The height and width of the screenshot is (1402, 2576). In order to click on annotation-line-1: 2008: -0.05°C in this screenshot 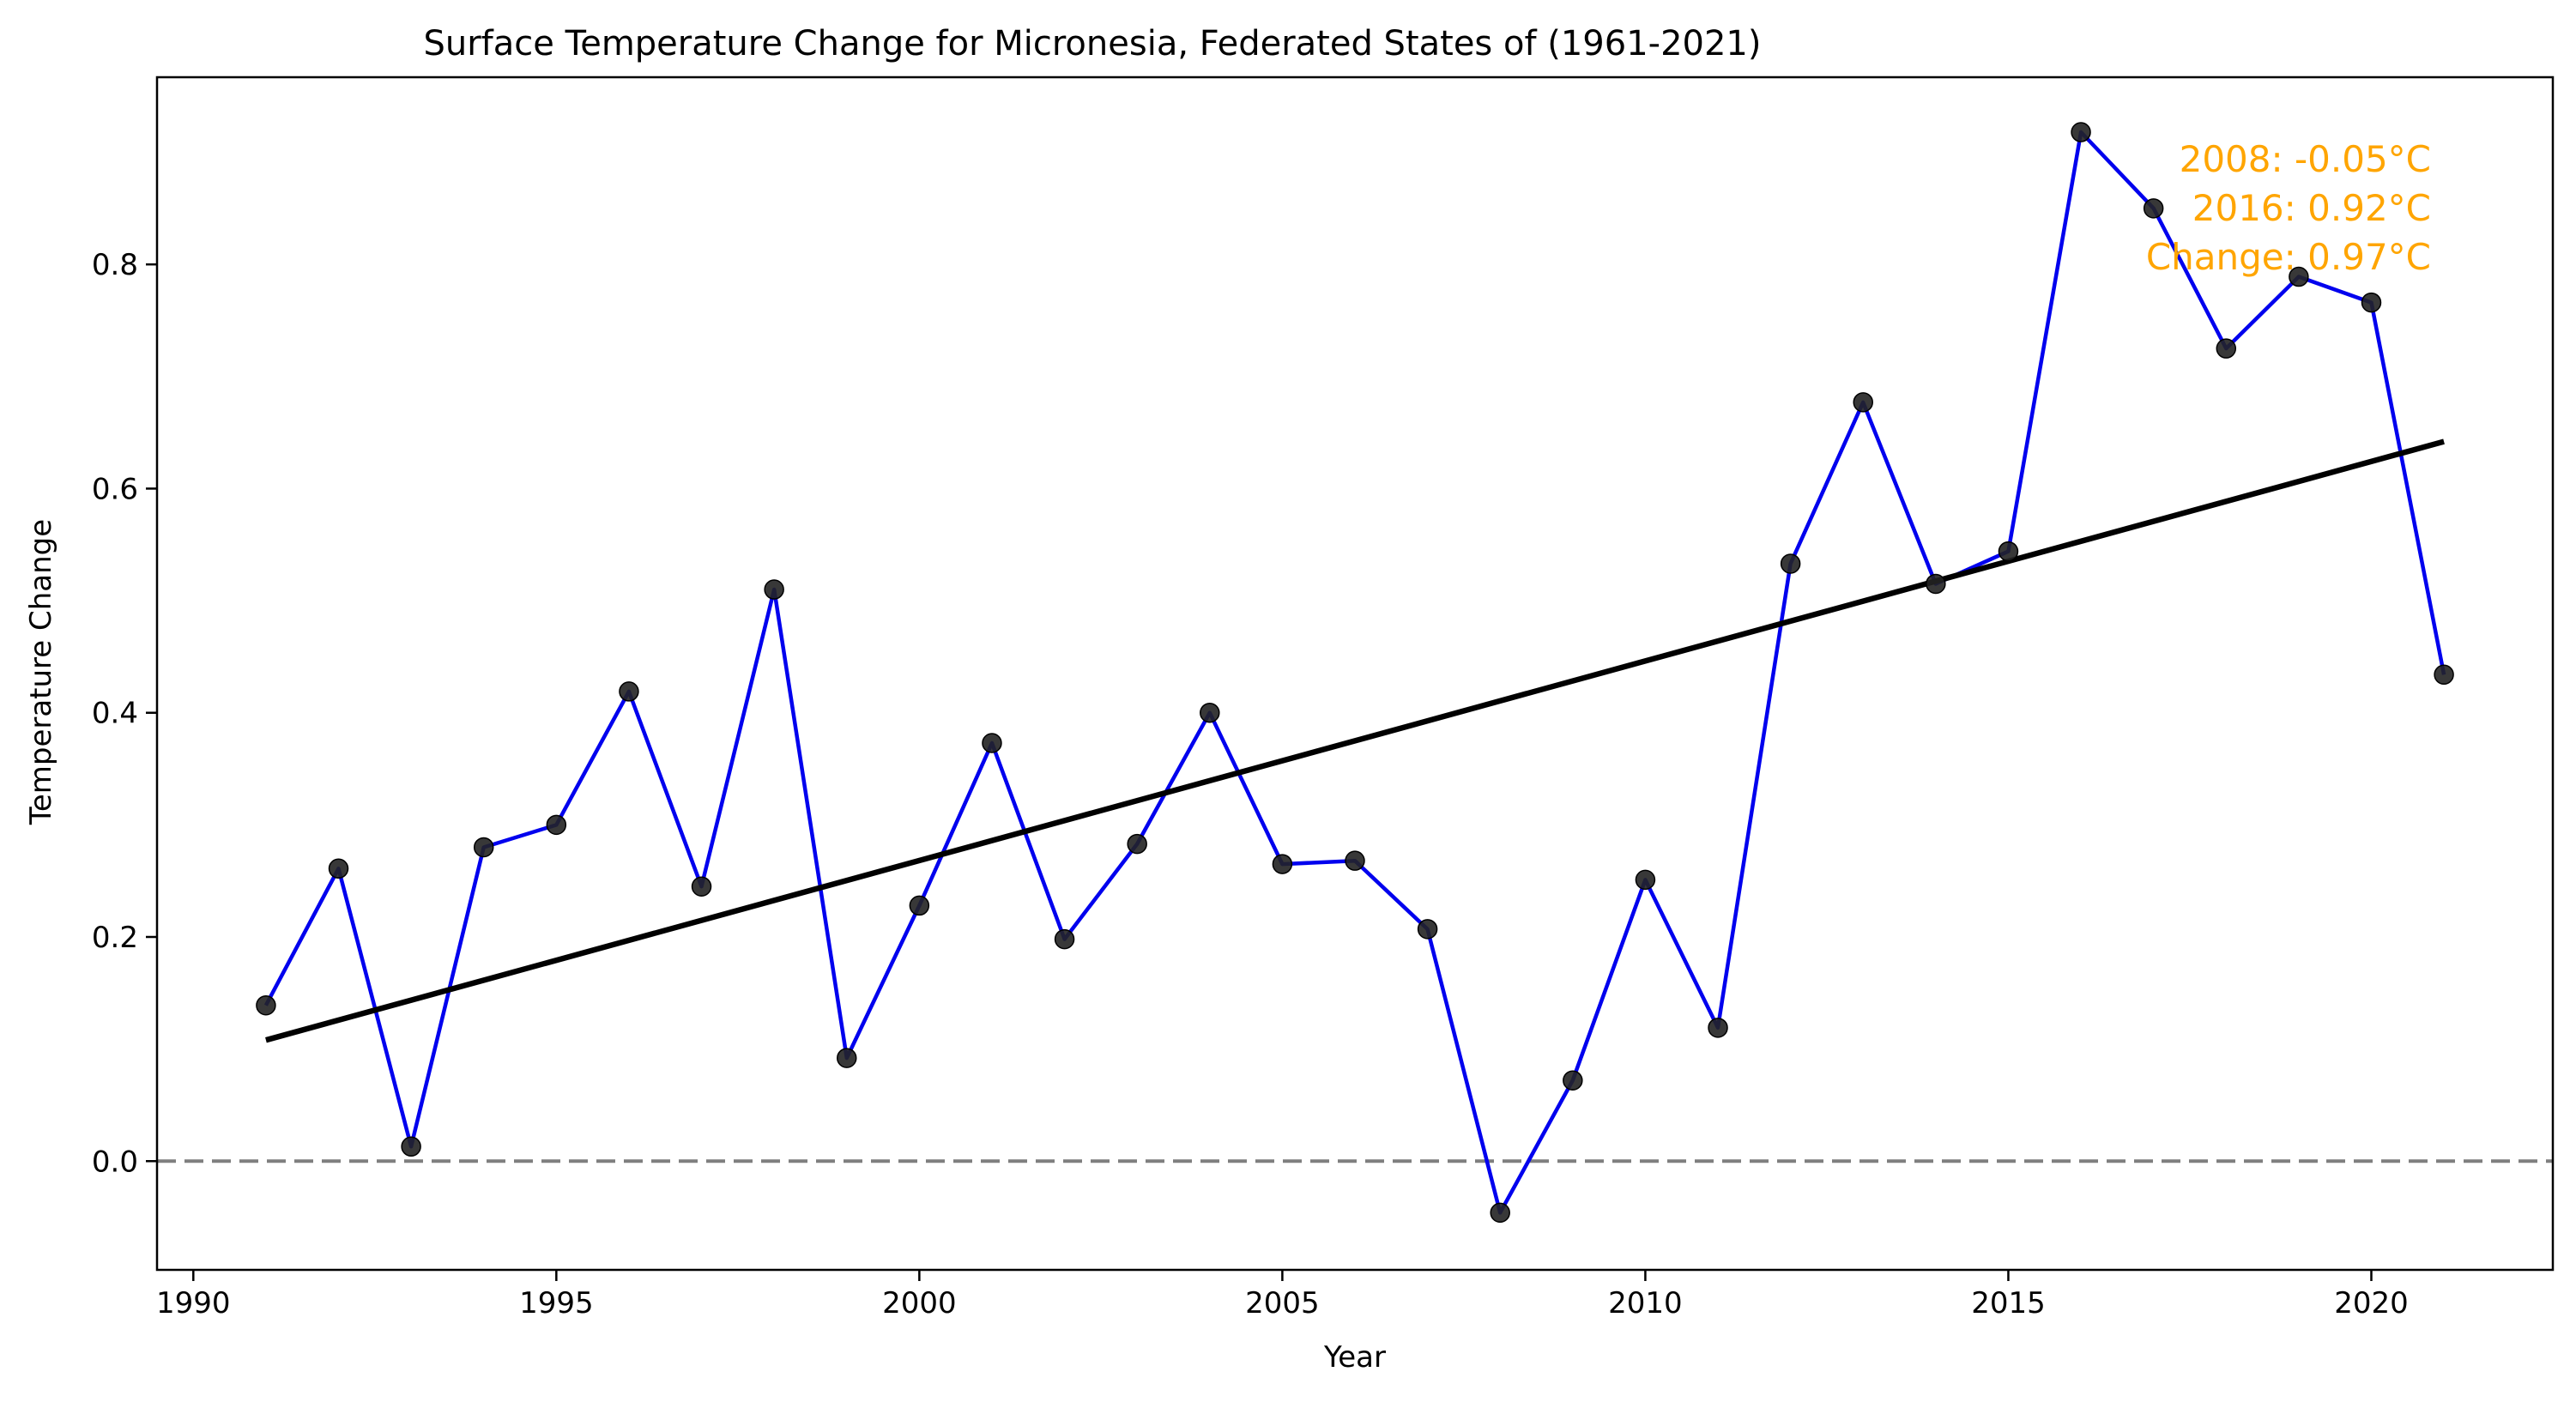, I will do `click(2305, 159)`.